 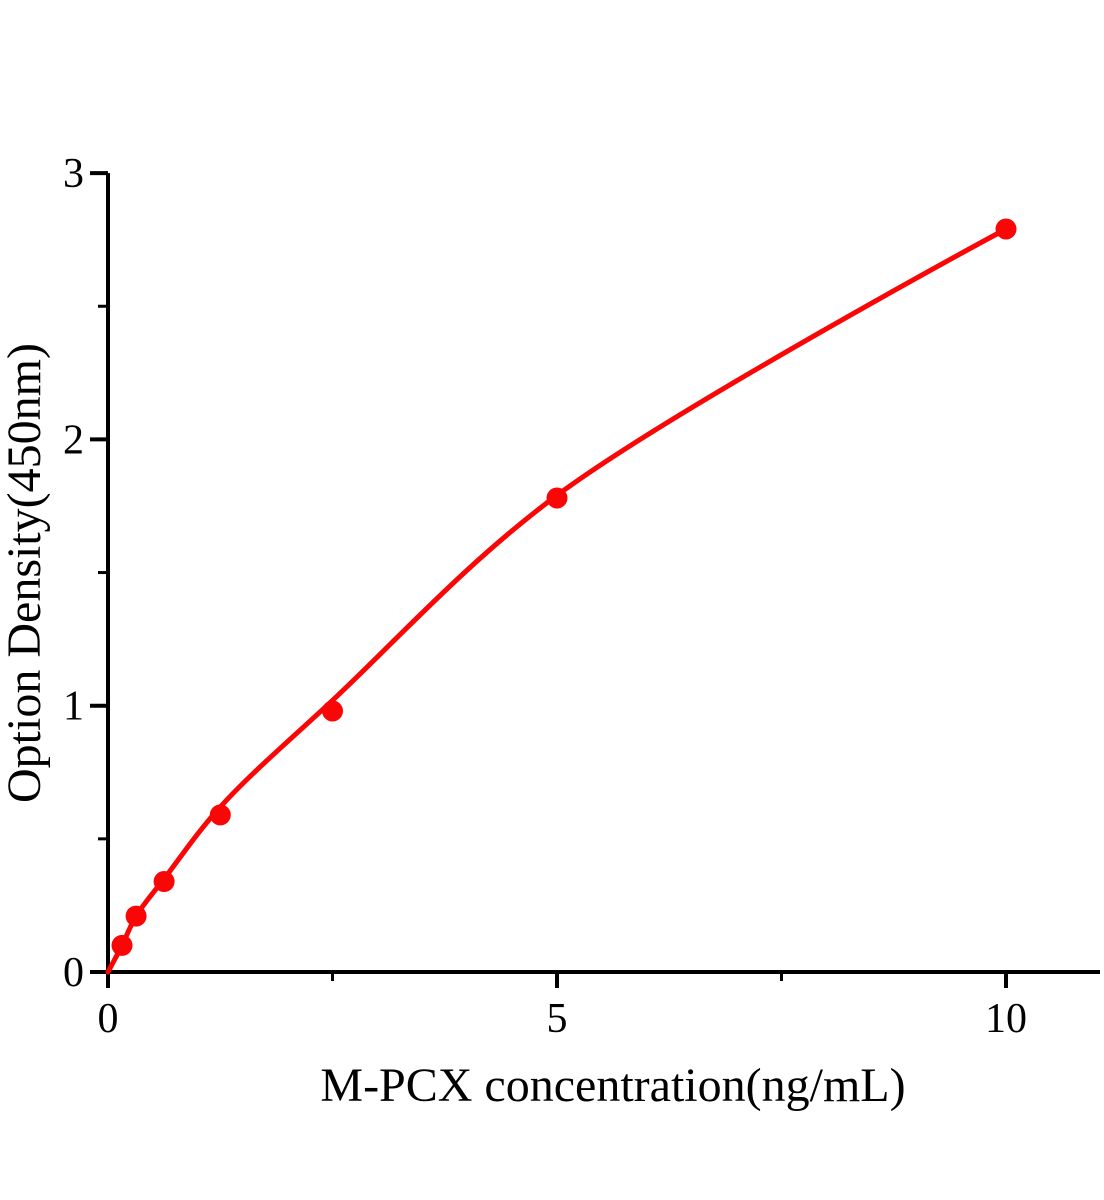 What do you see at coordinates (73, 707) in the screenshot?
I see `y-tick-label: 1` at bounding box center [73, 707].